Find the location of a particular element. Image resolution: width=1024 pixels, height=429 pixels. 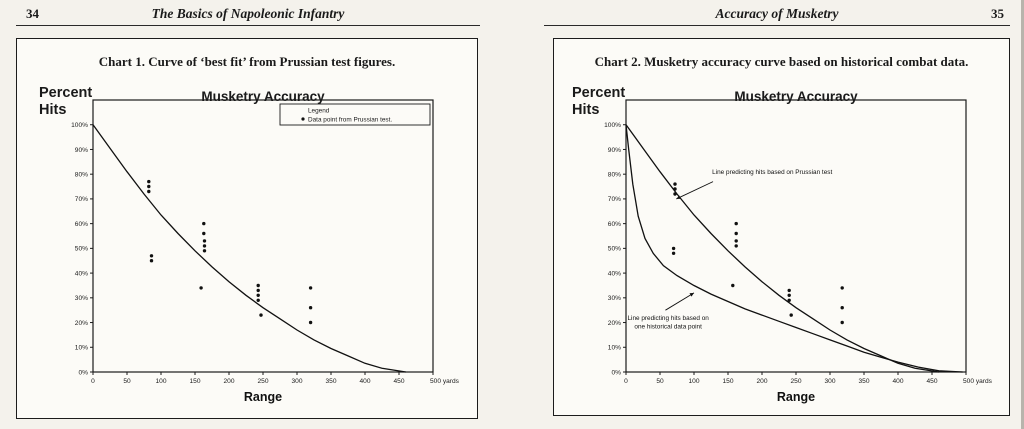

chart-1-y-axis-label: Percent Hits is located at coordinates (74, 101).